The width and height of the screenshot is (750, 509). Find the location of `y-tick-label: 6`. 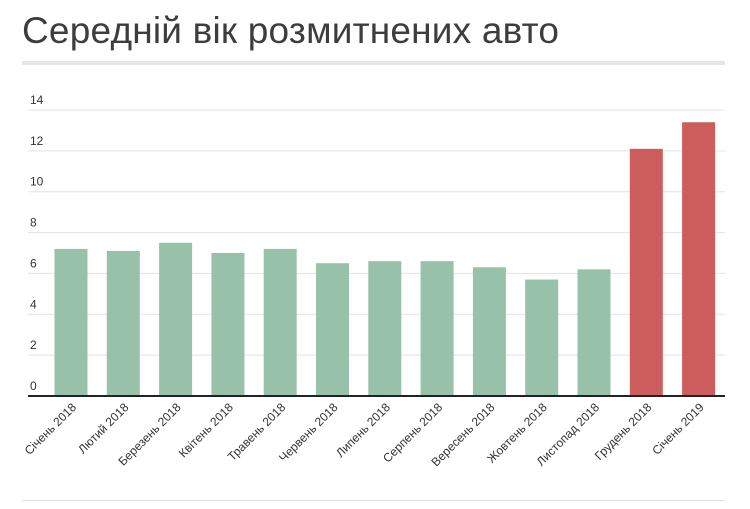

y-tick-label: 6 is located at coordinates (33, 263).